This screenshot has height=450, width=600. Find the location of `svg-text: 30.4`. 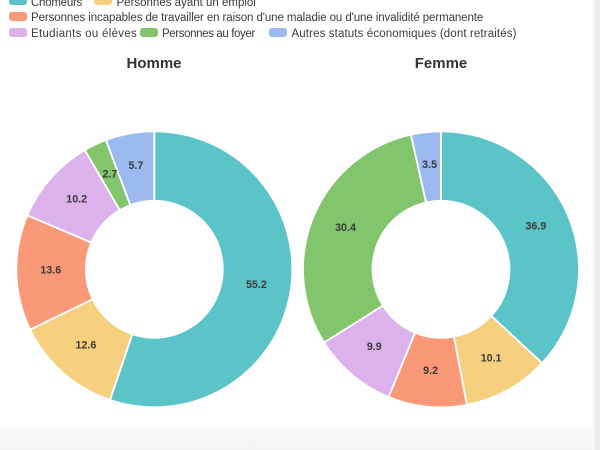

svg-text: 30.4 is located at coordinates (345, 228).